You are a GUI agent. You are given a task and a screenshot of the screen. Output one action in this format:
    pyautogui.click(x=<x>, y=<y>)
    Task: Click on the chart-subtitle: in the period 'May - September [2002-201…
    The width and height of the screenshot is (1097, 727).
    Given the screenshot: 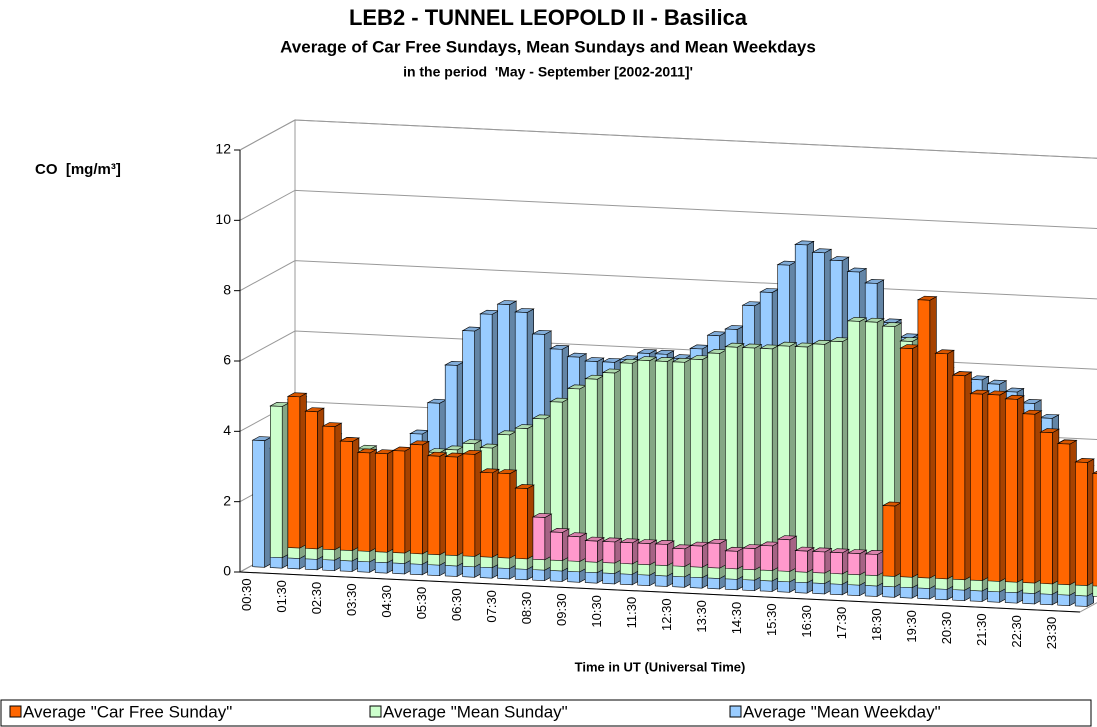 What is the action you would take?
    pyautogui.click(x=548, y=72)
    